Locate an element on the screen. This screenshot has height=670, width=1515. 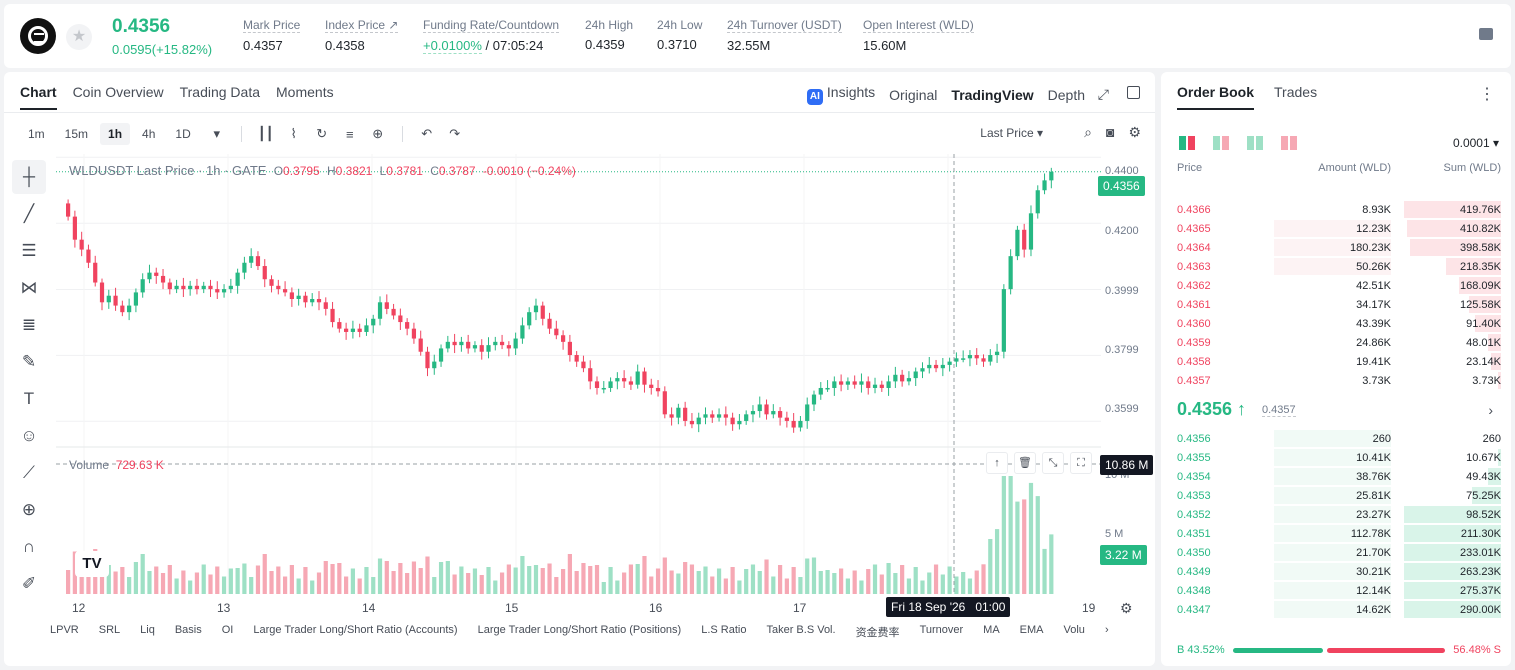
bid-row: 0.4348 12.14K 275.37K is located at coordinates (1339, 590).